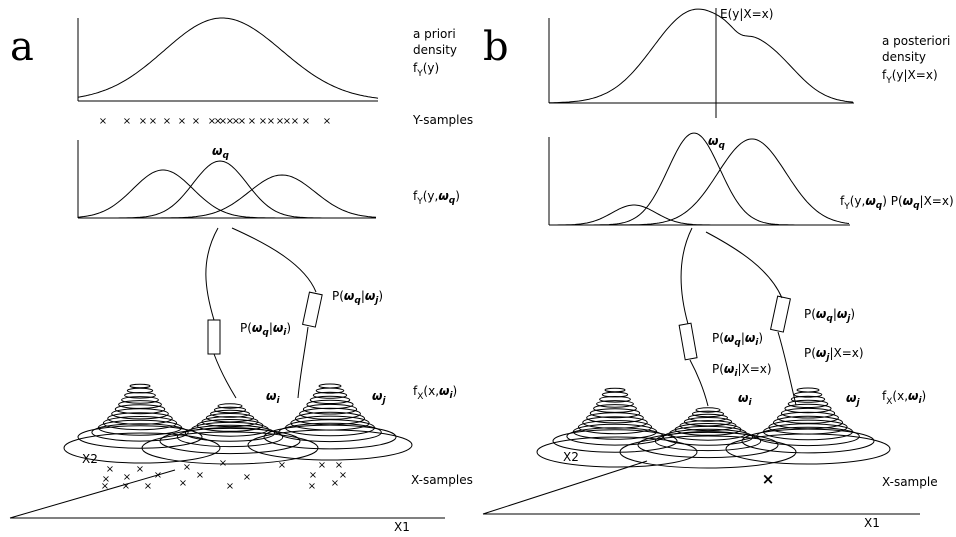 The image size is (956, 537). I want to click on component-curve-middle, so click(227, 189).